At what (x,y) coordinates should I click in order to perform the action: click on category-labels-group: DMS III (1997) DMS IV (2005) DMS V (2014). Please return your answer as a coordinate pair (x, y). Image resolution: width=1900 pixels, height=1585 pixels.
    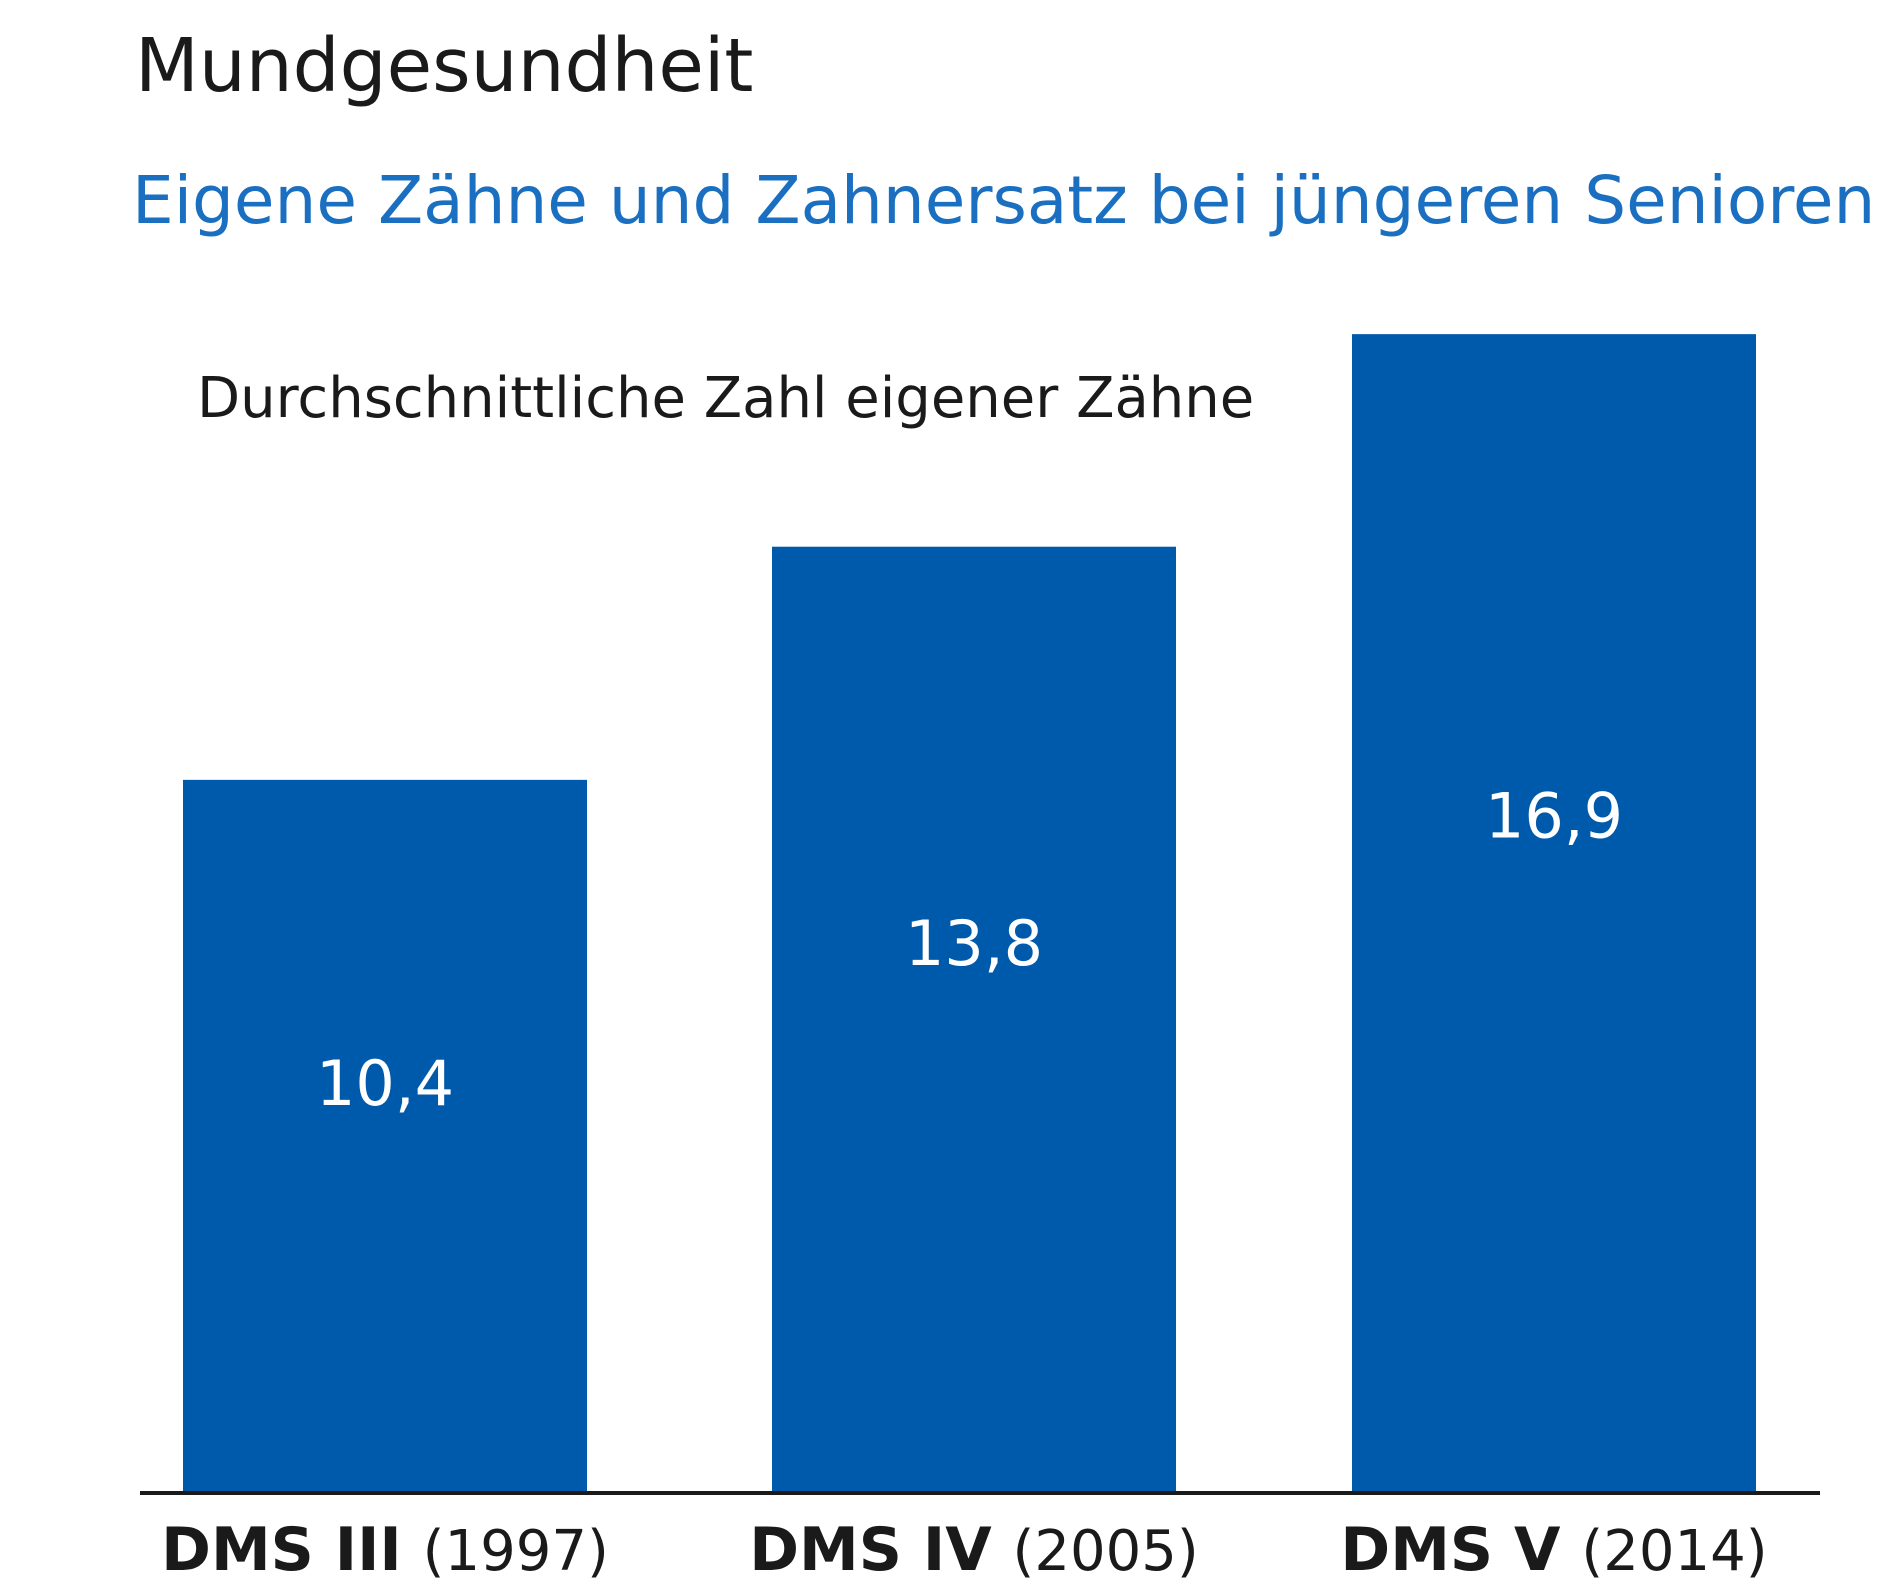
    Looking at the image, I should click on (964, 1550).